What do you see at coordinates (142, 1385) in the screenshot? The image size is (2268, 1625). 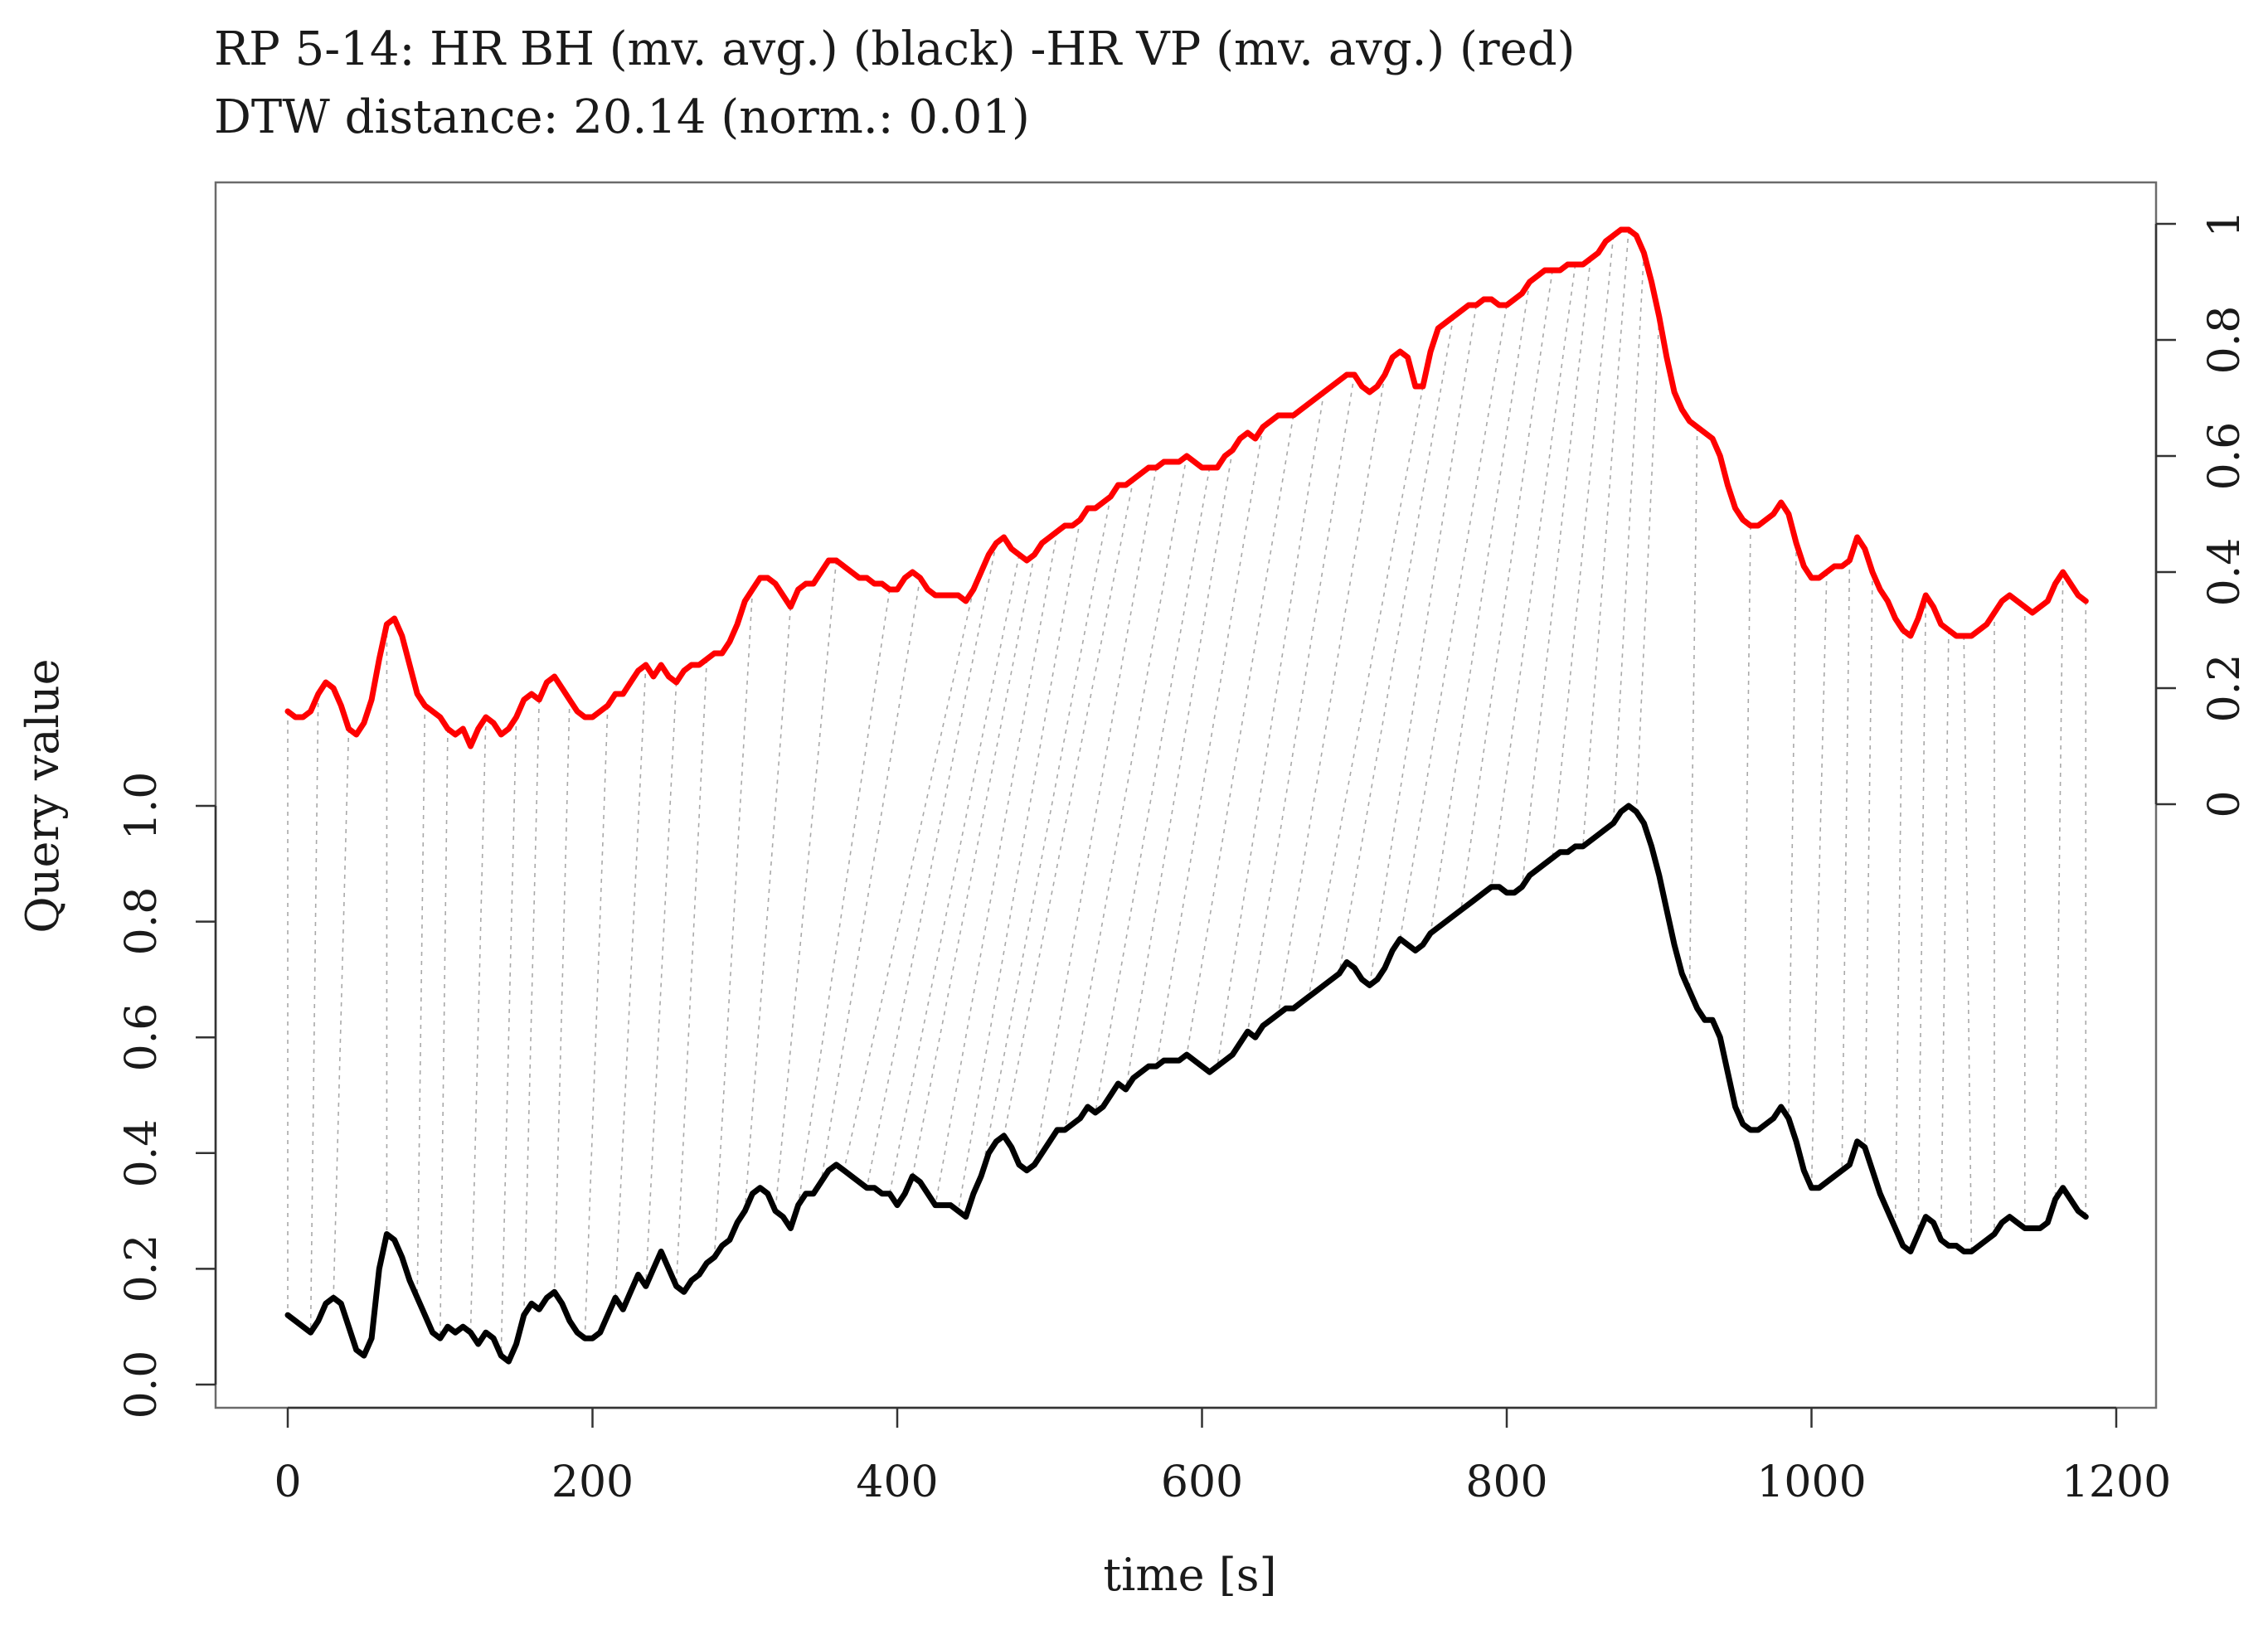 I see `y-left-tick-label: 0.0` at bounding box center [142, 1385].